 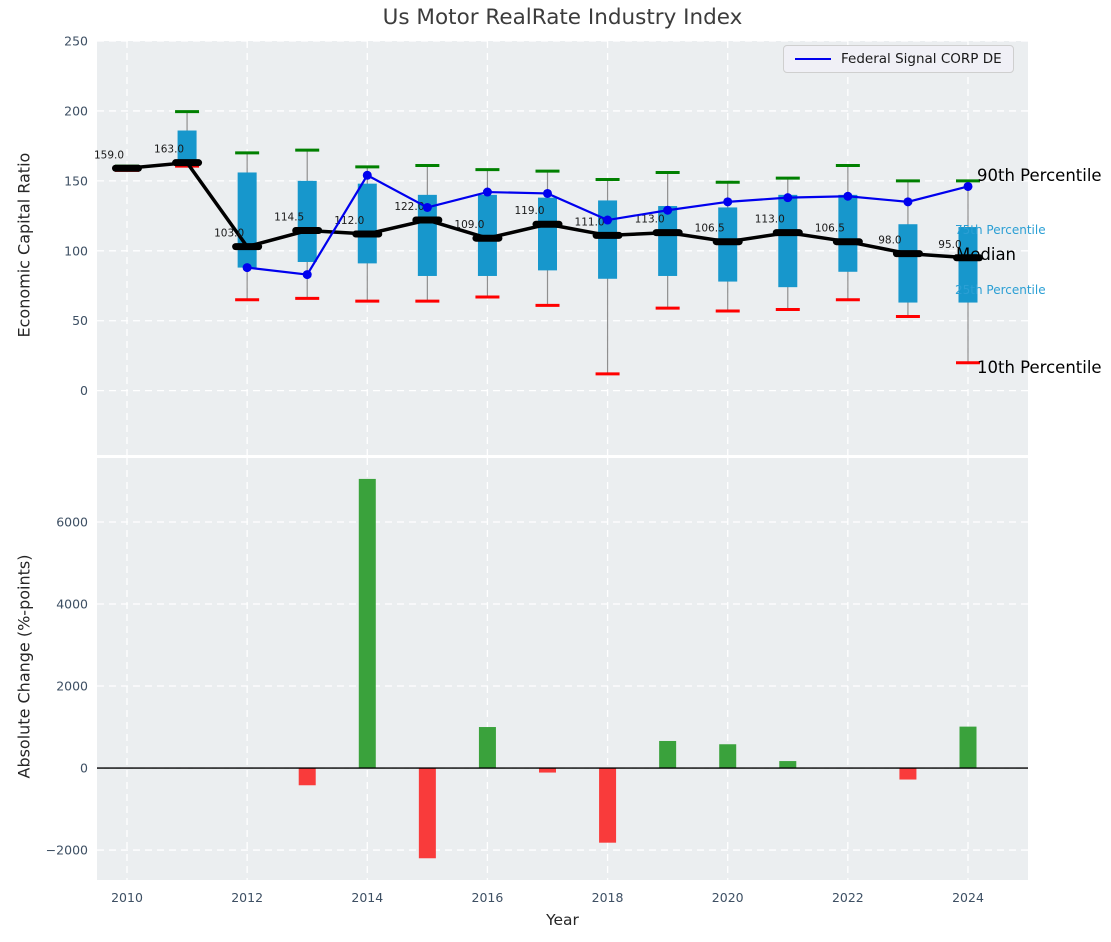 I want to click on x-tick-label: 2024, so click(x=968, y=897).